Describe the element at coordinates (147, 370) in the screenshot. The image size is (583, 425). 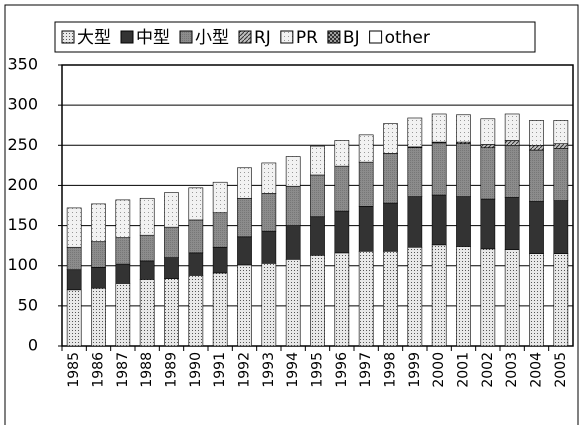
I see `x-tick-label: 1988` at that location.